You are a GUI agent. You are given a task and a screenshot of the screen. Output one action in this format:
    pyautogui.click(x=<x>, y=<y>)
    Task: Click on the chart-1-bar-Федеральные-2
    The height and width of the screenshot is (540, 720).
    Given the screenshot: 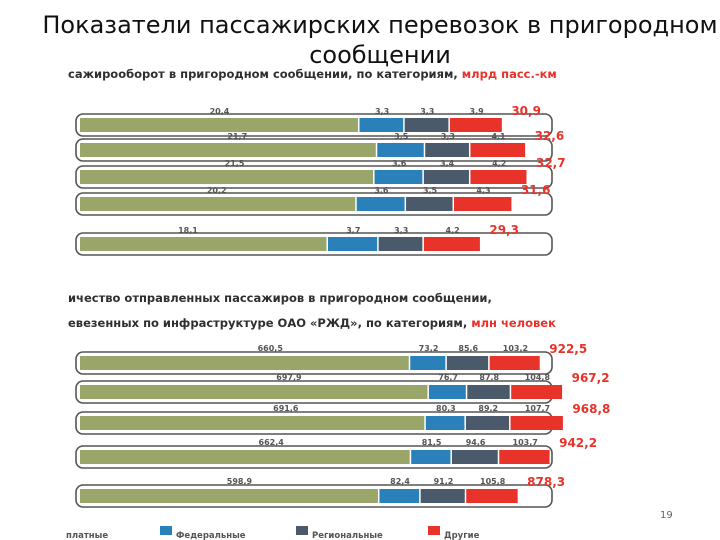 What is the action you would take?
    pyautogui.click(x=400, y=150)
    